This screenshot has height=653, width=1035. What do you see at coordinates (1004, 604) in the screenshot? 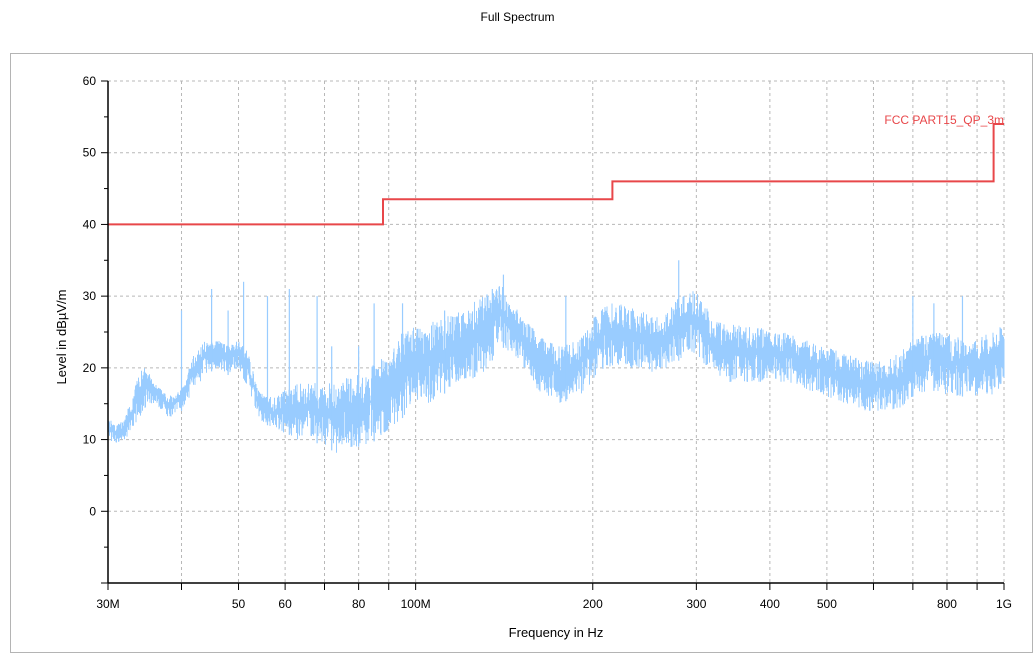
I see `x-tick-label: 1G` at bounding box center [1004, 604].